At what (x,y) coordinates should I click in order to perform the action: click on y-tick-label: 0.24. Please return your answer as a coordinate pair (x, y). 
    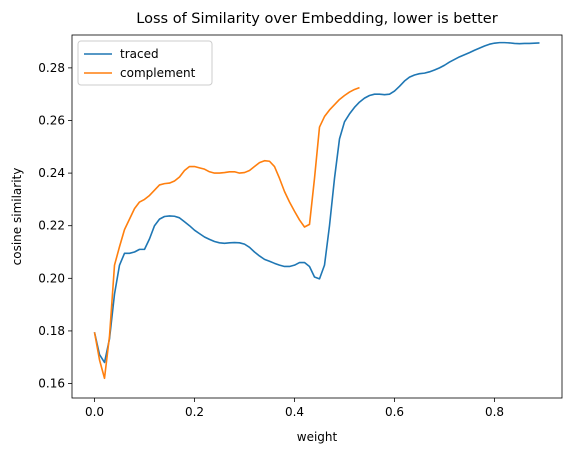
    Looking at the image, I should click on (51, 173).